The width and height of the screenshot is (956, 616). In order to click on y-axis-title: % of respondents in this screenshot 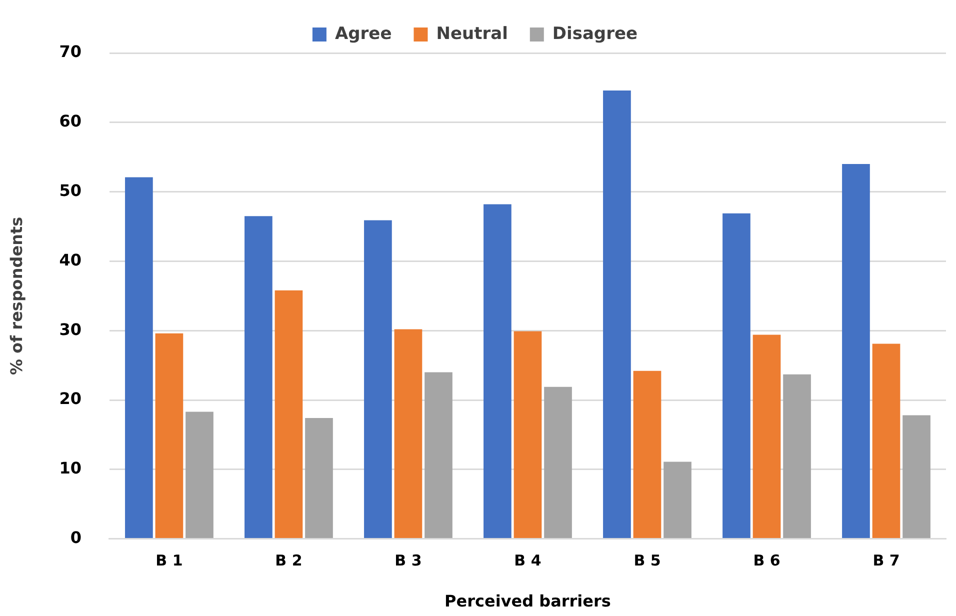, I will do `click(16, 295)`.